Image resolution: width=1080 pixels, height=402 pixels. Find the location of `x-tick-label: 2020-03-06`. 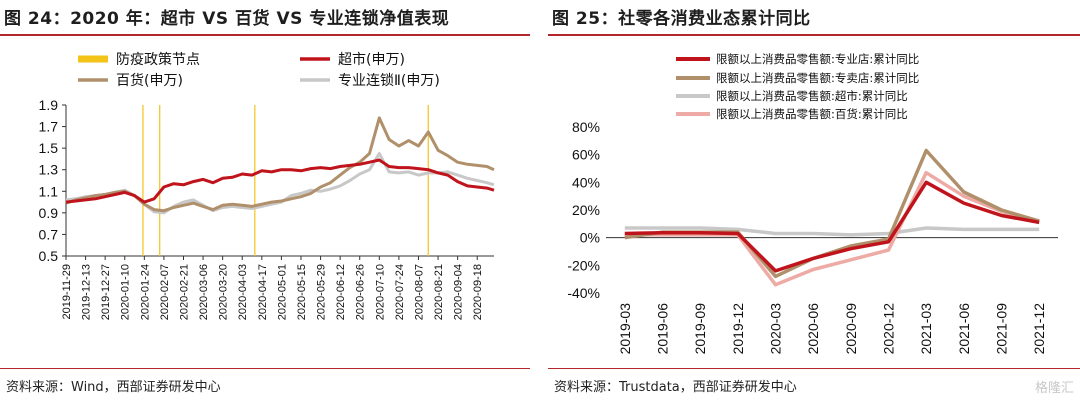

x-tick-label: 2020-03-06 is located at coordinates (204, 292).